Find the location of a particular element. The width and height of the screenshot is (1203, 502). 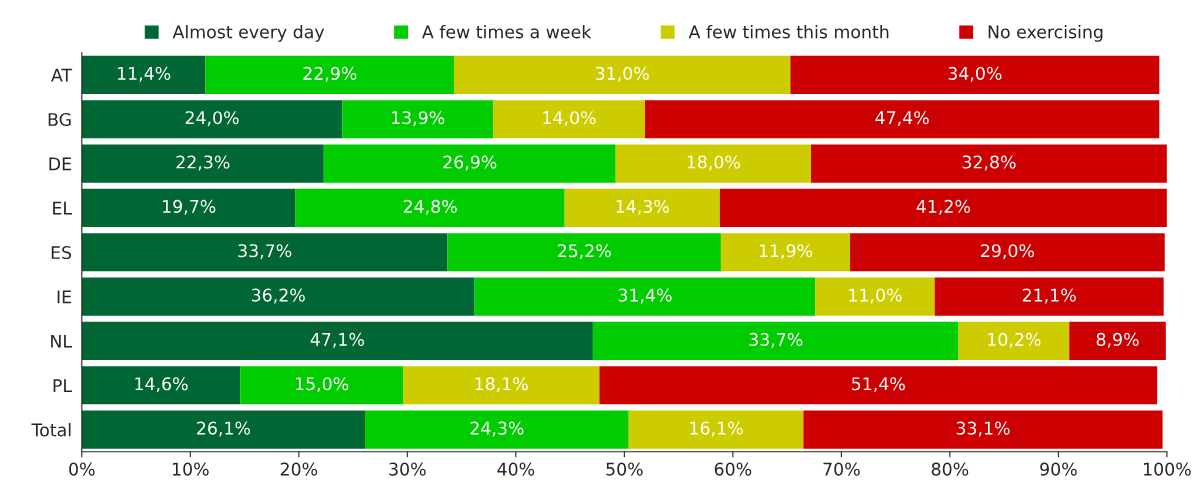

data-label: 51,4% is located at coordinates (878, 385).